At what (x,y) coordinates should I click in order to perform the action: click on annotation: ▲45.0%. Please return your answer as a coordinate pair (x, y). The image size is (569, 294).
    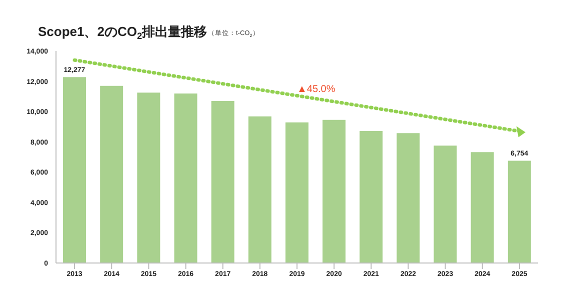
    Looking at the image, I should click on (316, 89).